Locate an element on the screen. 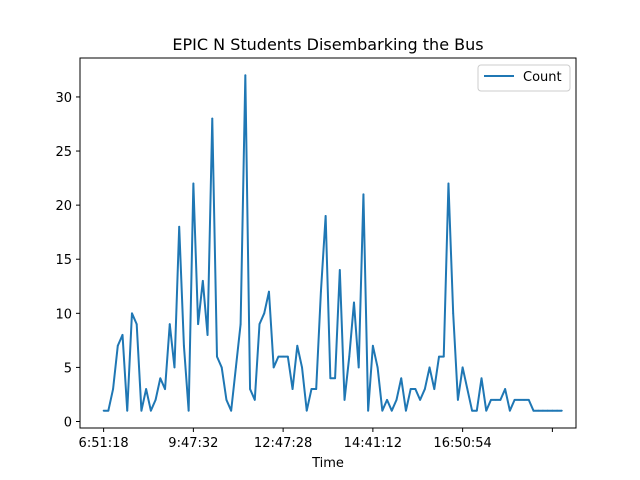 Image resolution: width=640 pixels, height=480 pixels. y-tick-label: 10 is located at coordinates (63, 314).